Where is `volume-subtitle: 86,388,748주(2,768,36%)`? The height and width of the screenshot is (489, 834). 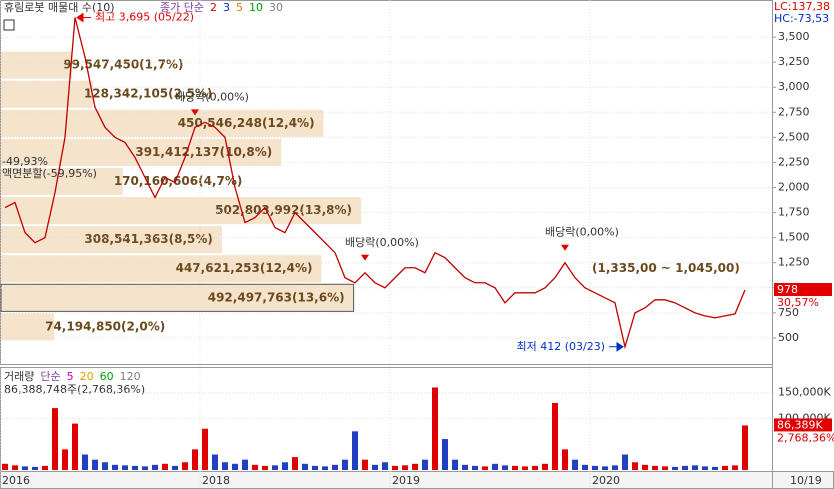
volume-subtitle: 86,388,748주(2,768,36%) is located at coordinates (74, 389).